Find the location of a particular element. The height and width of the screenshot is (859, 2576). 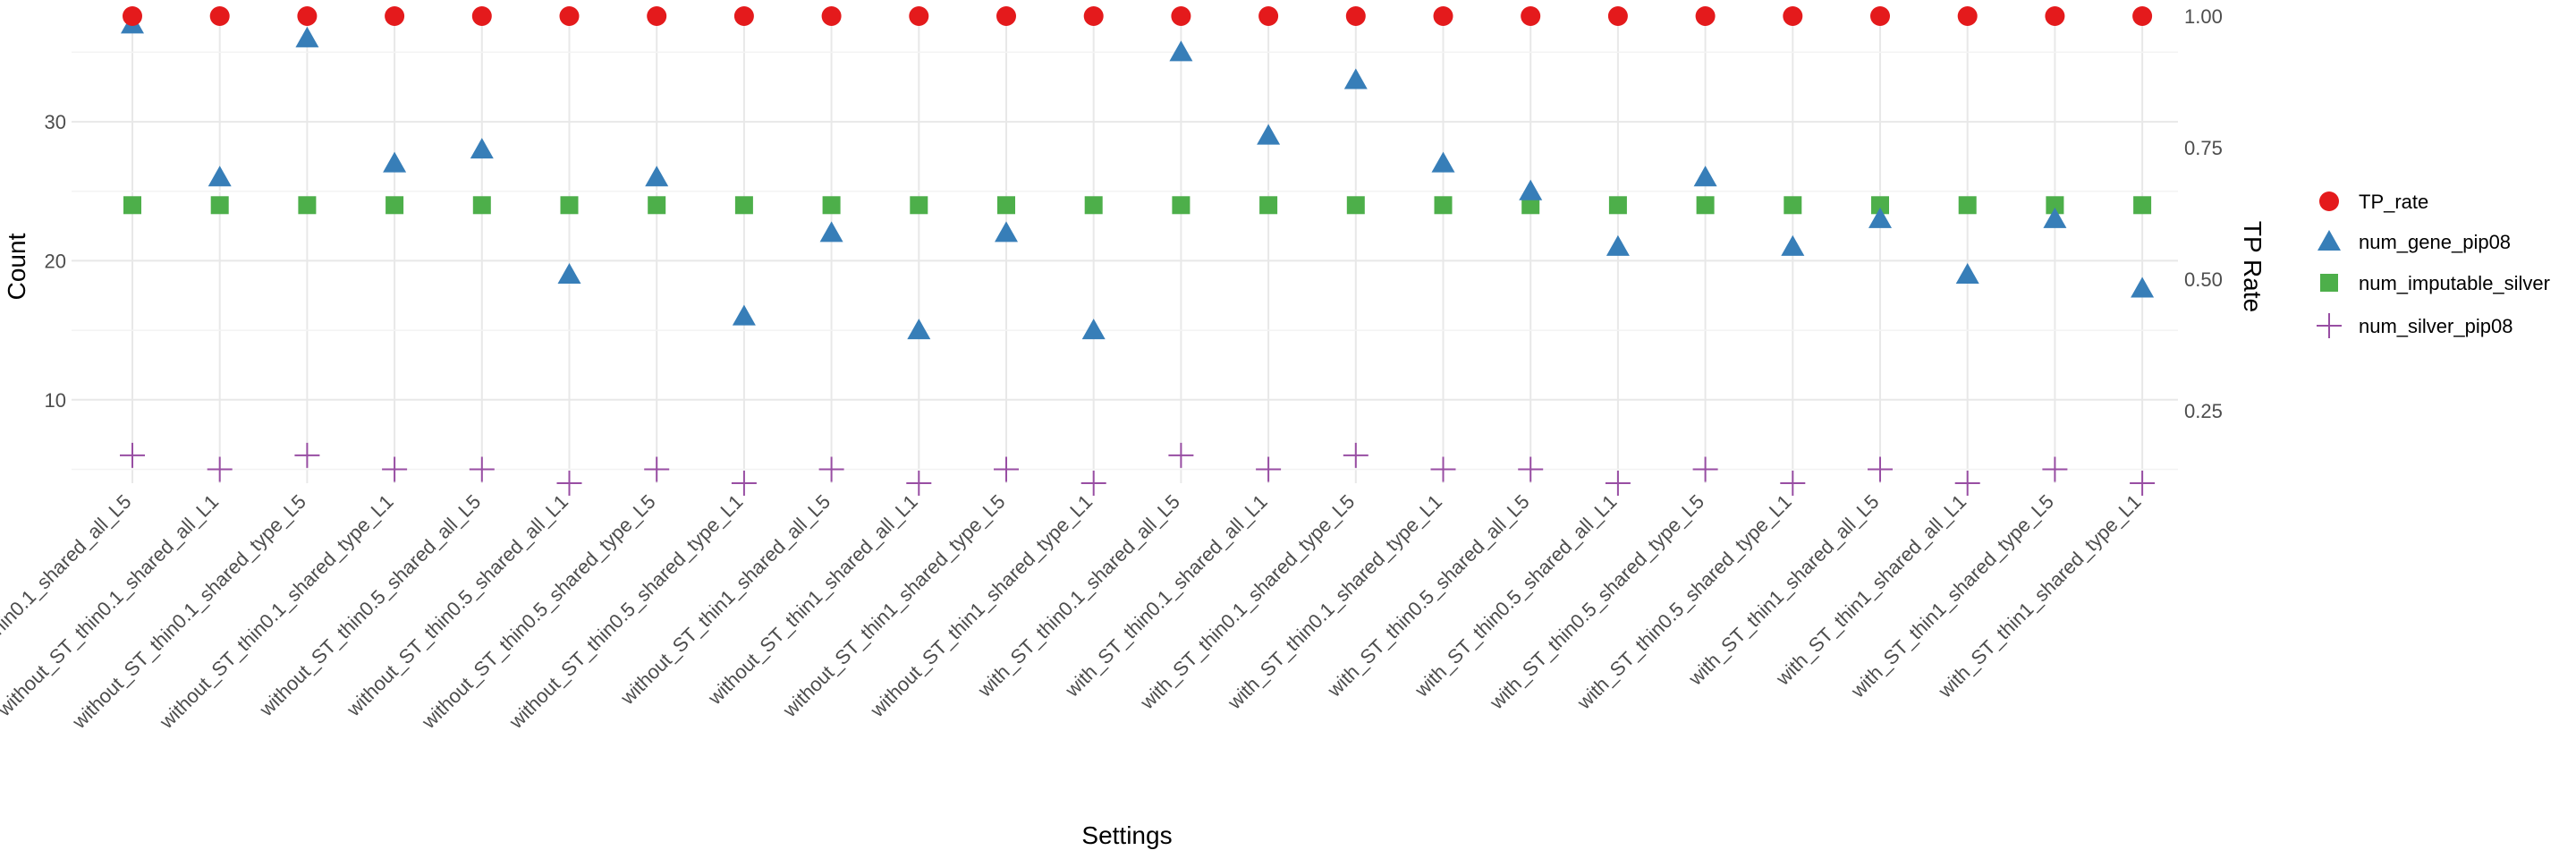

y2-axis-ticks: 0.25 0.50 0.75 1.00 is located at coordinates (2203, 213).